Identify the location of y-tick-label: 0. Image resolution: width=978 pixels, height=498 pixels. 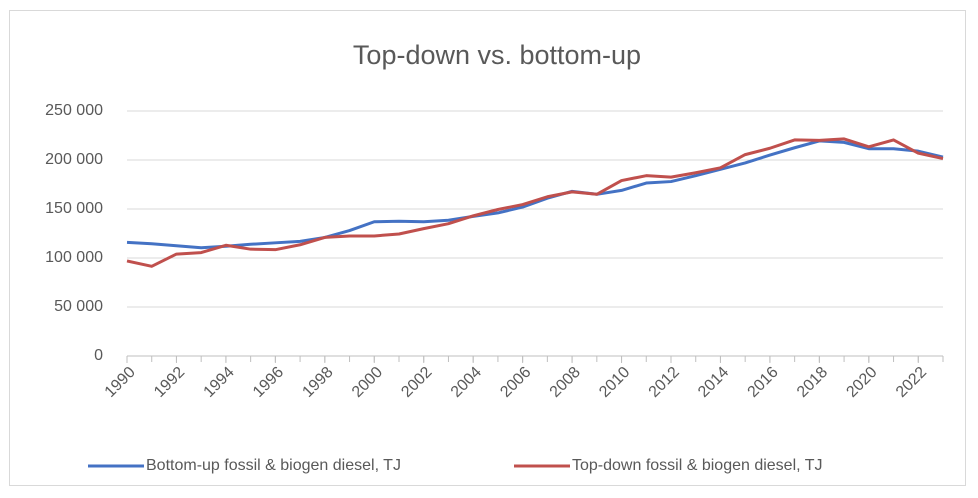
(98, 355).